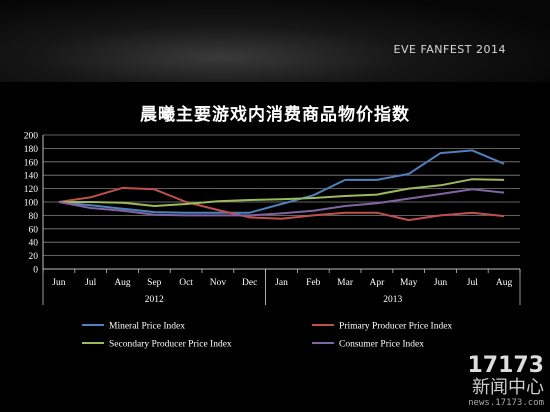 This screenshot has height=412, width=550. Describe the element at coordinates (31, 150) in the screenshot. I see `y-tick-label: 180` at that location.